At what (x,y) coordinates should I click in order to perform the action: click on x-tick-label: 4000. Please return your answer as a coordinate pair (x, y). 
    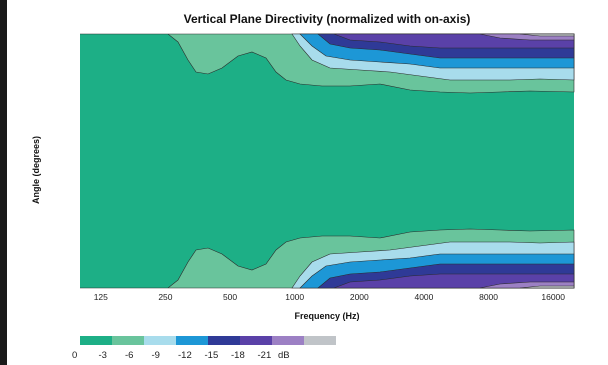
    Looking at the image, I should click on (424, 297).